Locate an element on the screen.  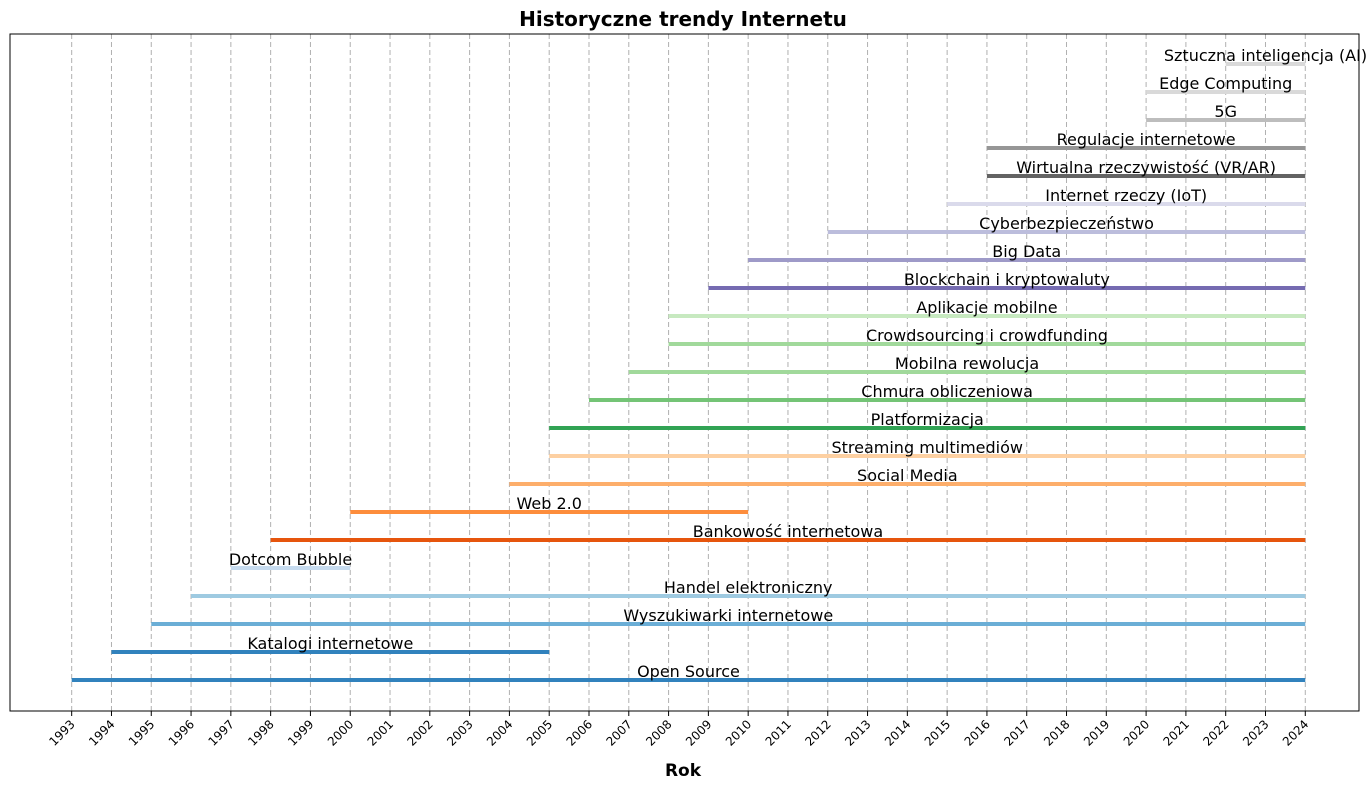
bar-label-sztuczna-inteligencja-ai: Sztuczna inteligencja (AI) is located at coordinates (1265, 55).